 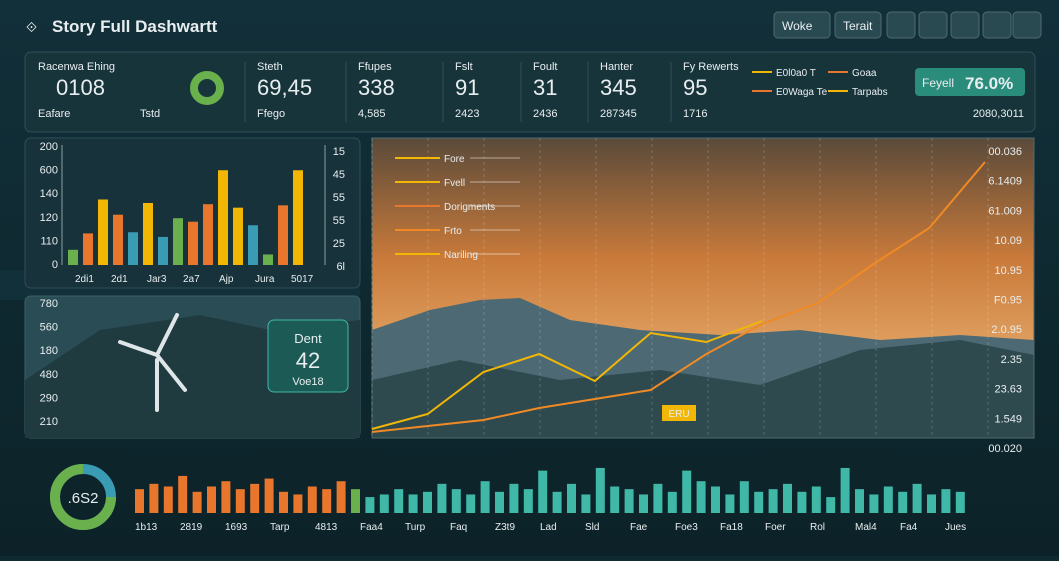 I want to click on wind-turbine, so click(x=152, y=362).